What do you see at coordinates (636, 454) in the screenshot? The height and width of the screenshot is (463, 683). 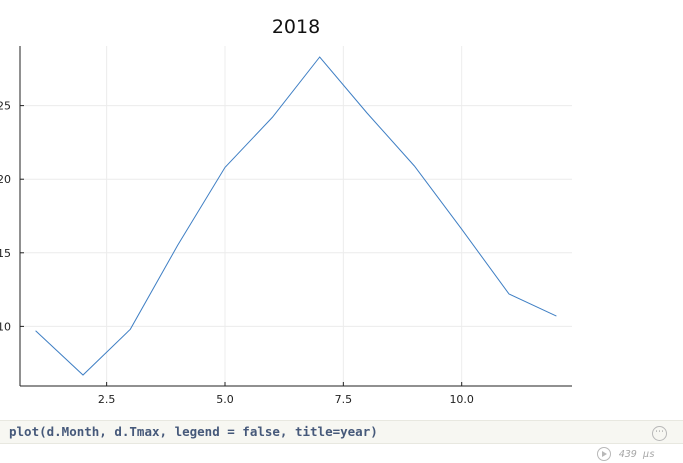 I see `runtime-label: 439 μs` at bounding box center [636, 454].